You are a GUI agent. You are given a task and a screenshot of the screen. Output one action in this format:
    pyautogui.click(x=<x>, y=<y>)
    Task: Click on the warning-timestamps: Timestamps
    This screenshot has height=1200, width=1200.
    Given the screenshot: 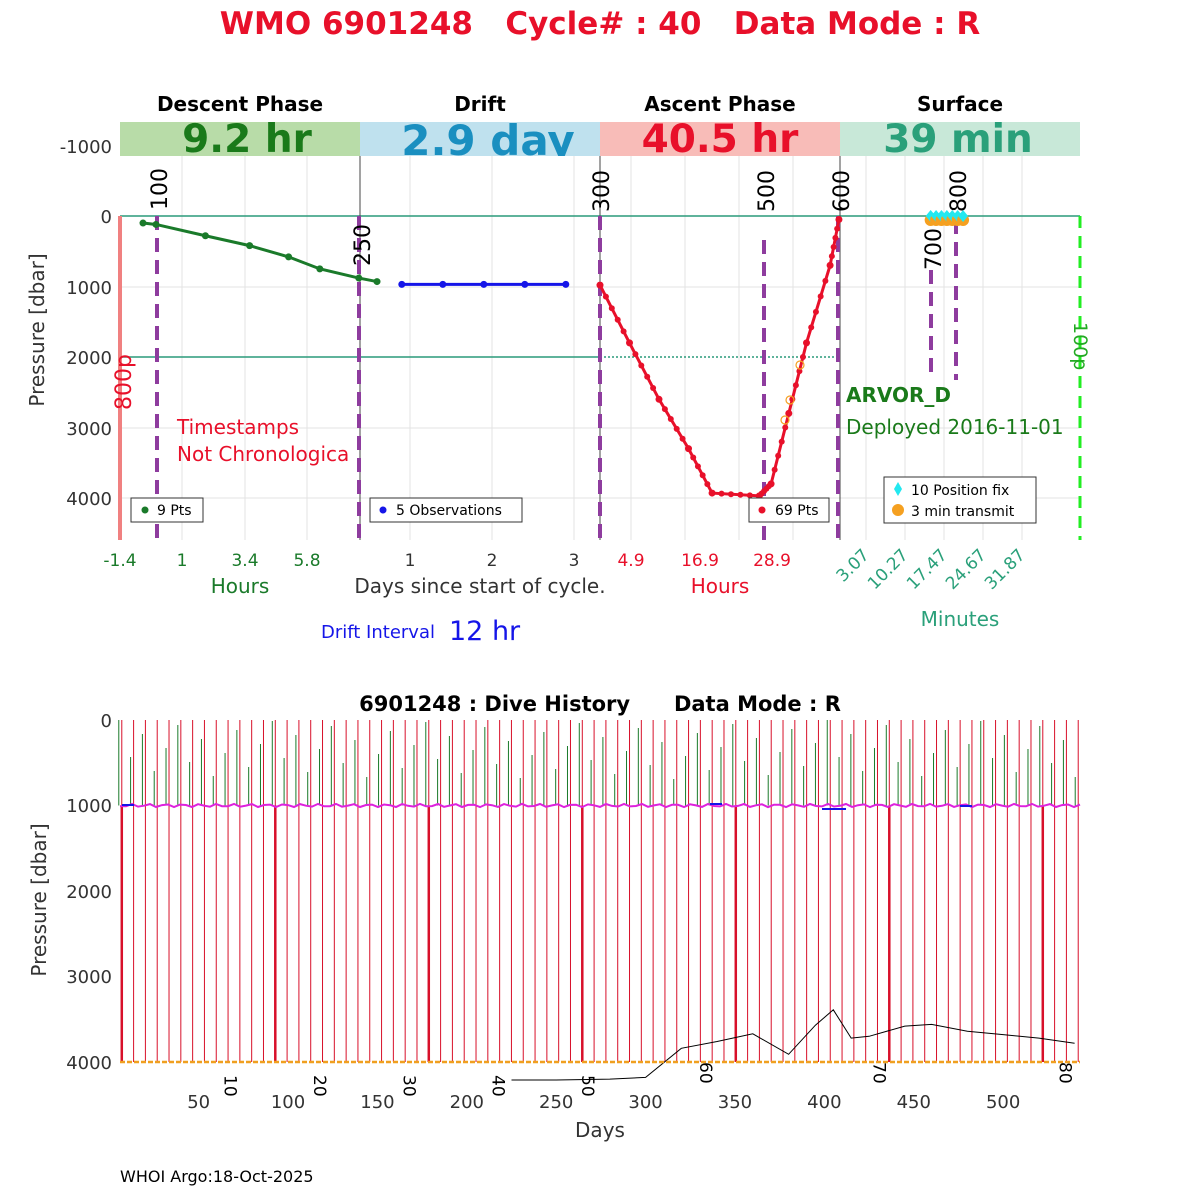 What is the action you would take?
    pyautogui.click(x=237, y=427)
    